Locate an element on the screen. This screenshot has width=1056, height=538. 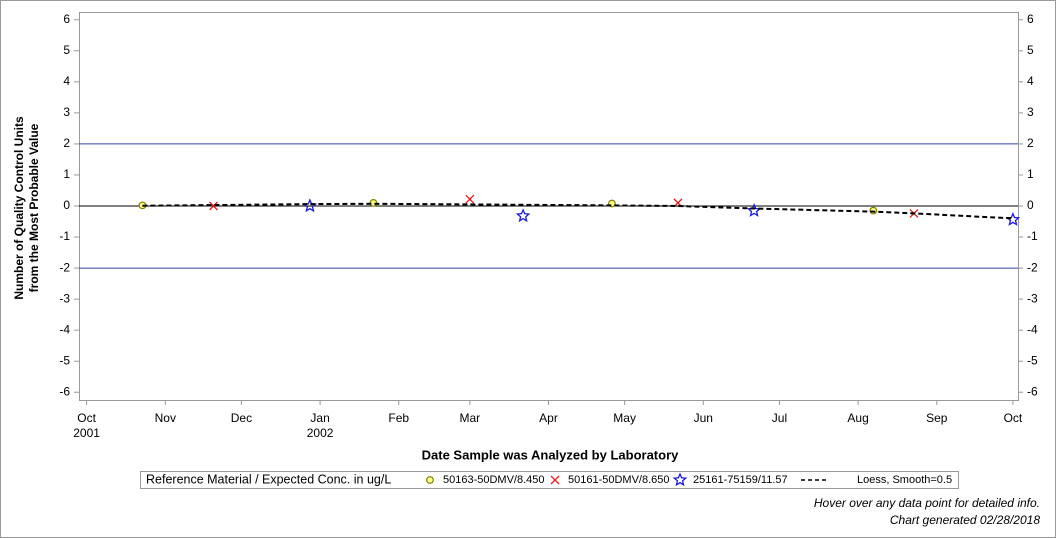
y2-tick-label: -2 is located at coordinates (1032, 267).